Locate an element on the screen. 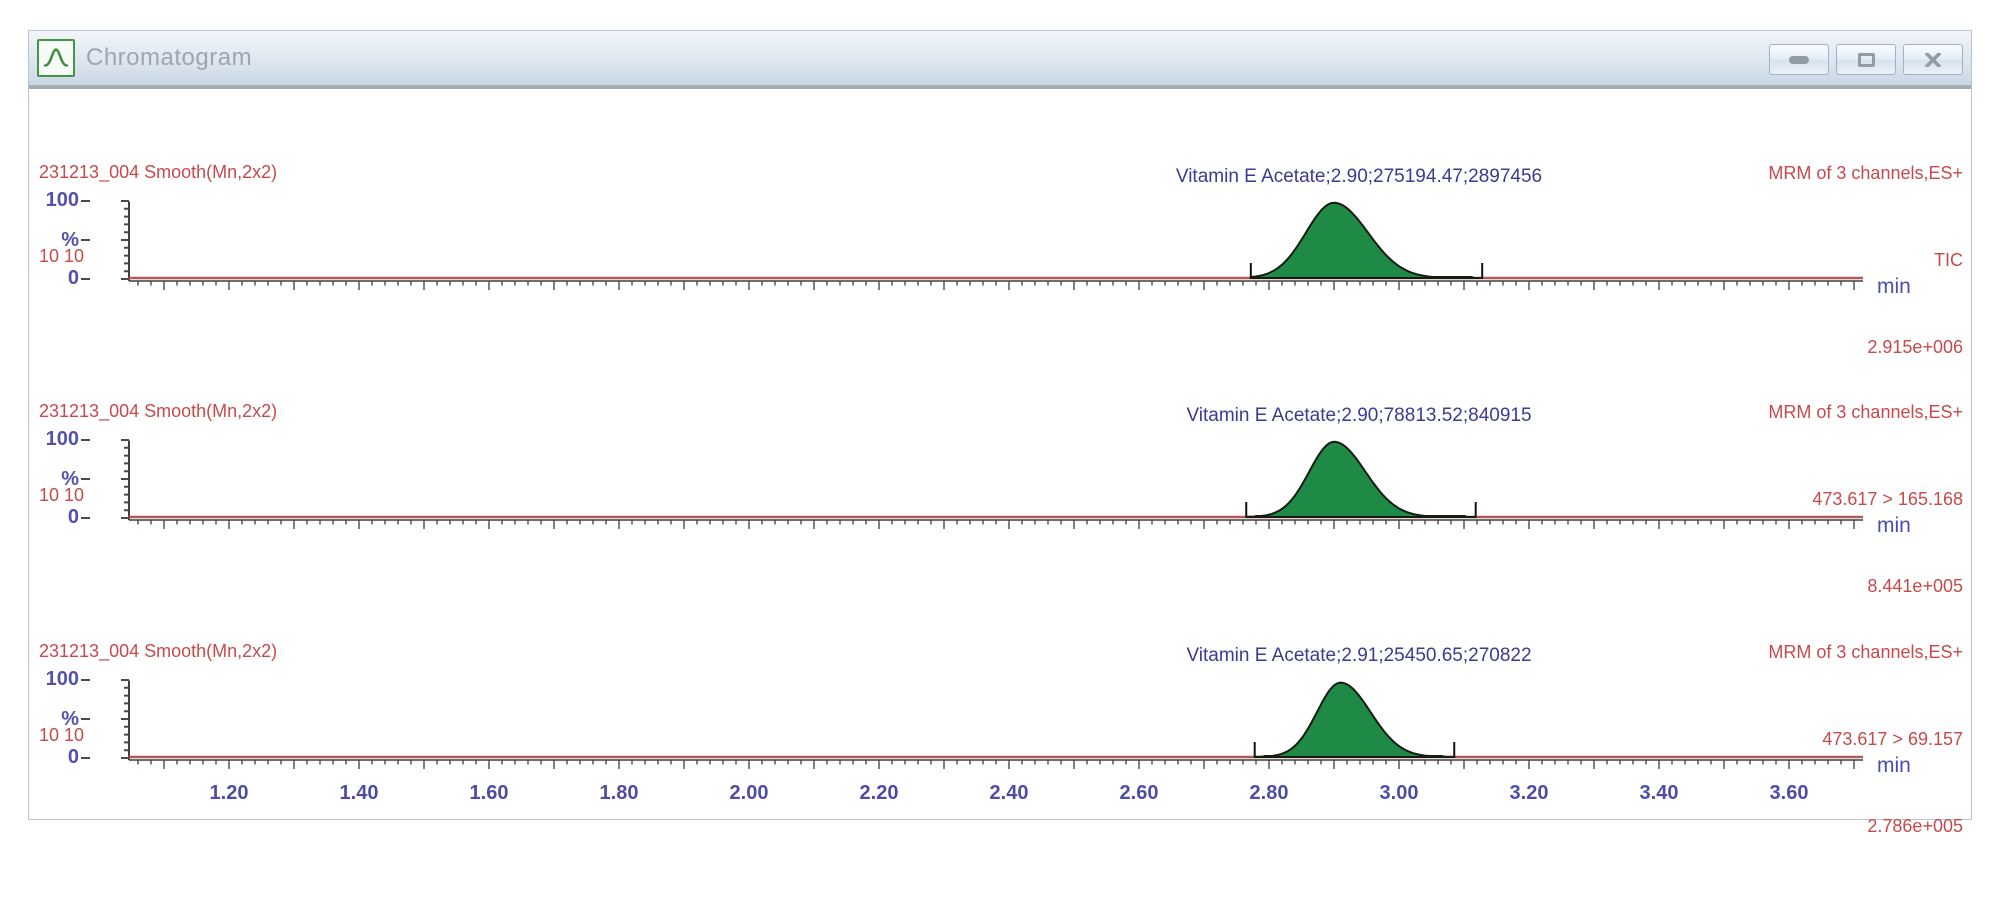 This screenshot has height=899, width=2000. channel-label: 473.617 > 165.168 is located at coordinates (1887, 499).